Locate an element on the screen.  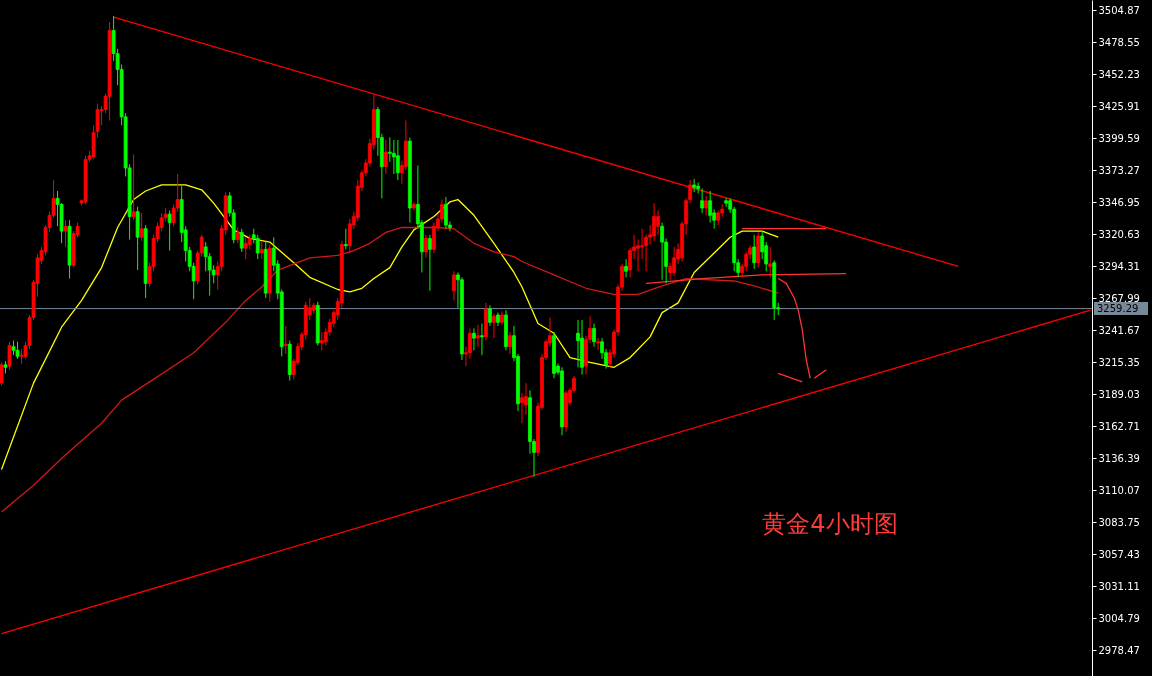
y-tick-label: 3110.07 is located at coordinates (1119, 490).